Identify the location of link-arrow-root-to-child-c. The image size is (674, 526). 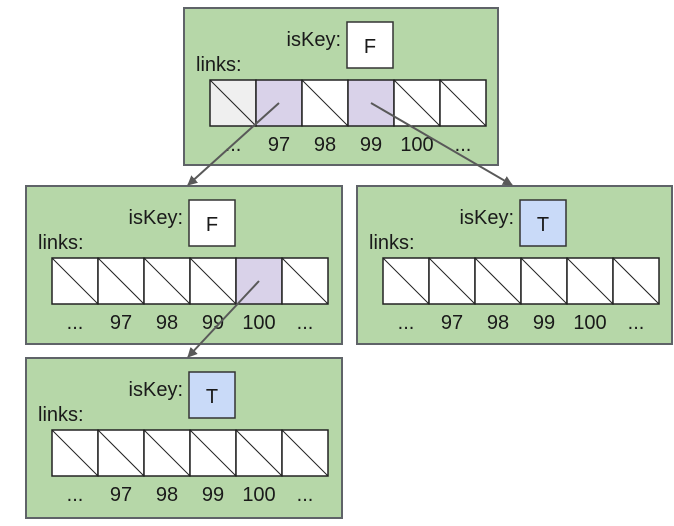
(441, 144).